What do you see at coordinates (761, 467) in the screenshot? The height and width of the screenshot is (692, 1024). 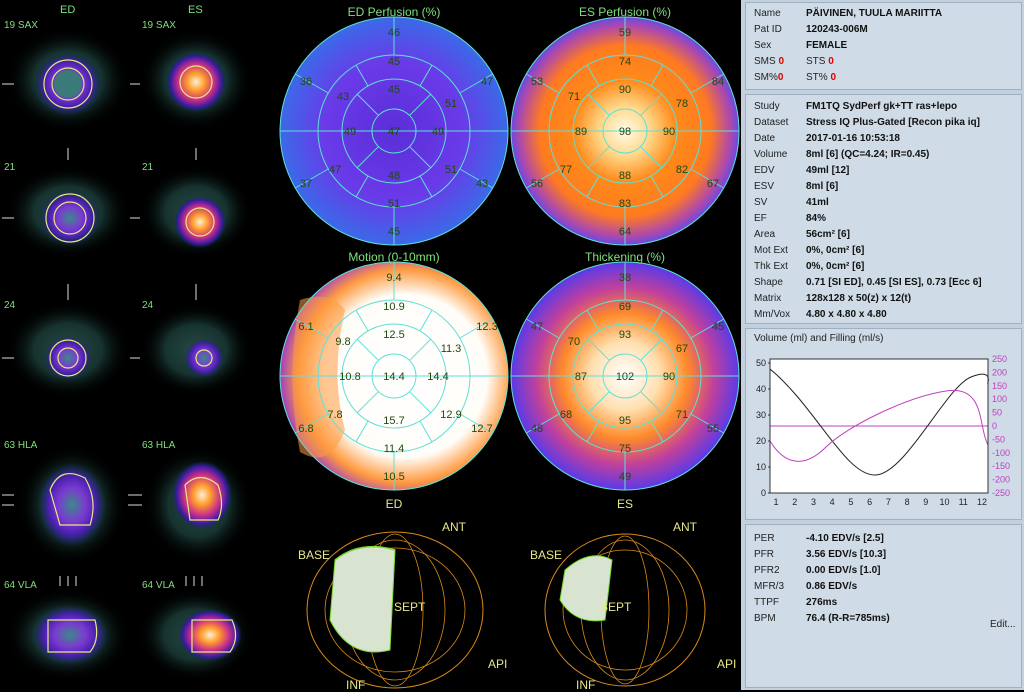 I see `graph-left-tick: 10` at bounding box center [761, 467].